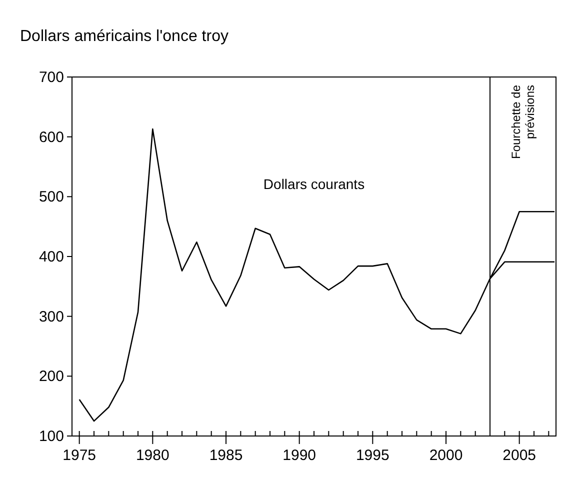 Image resolution: width=568 pixels, height=484 pixels. What do you see at coordinates (79, 455) in the screenshot?
I see `x-tick-label: 1975` at bounding box center [79, 455].